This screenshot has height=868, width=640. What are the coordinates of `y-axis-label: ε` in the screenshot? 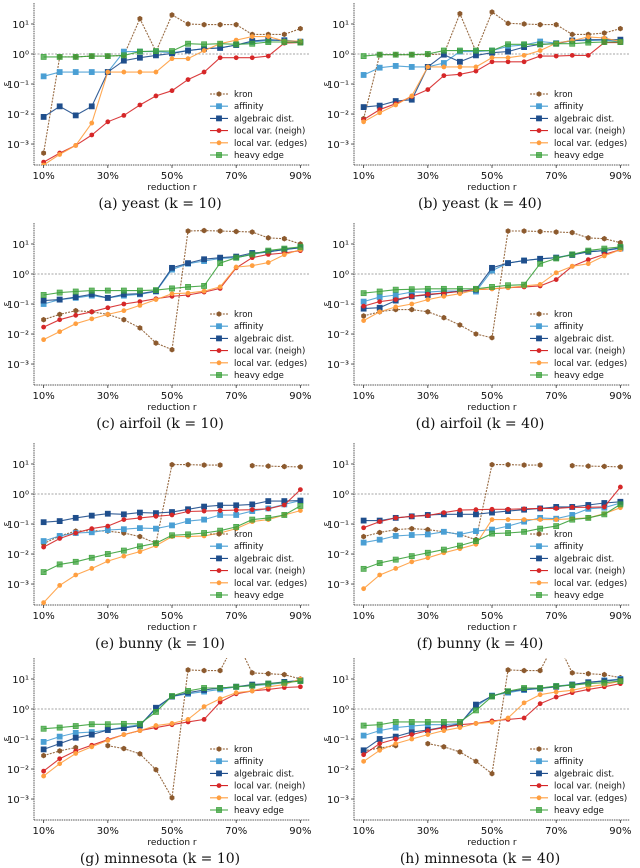 It's located at (327, 738).